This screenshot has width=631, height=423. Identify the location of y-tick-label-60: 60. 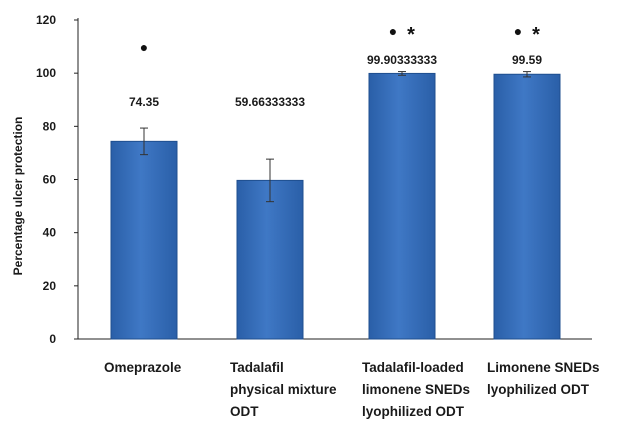
(50, 180).